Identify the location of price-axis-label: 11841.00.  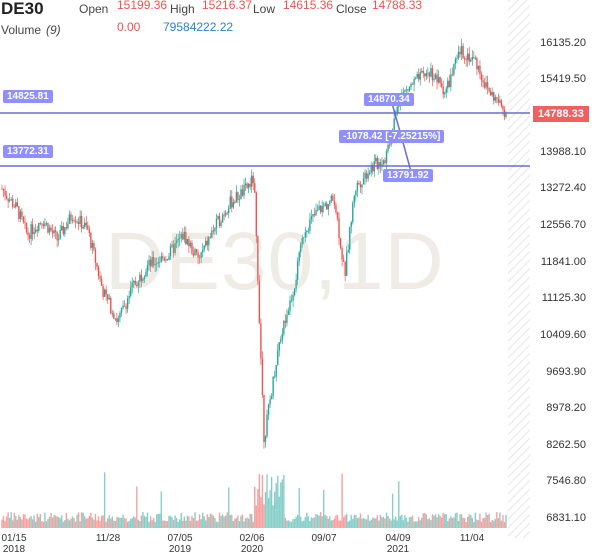
(563, 262).